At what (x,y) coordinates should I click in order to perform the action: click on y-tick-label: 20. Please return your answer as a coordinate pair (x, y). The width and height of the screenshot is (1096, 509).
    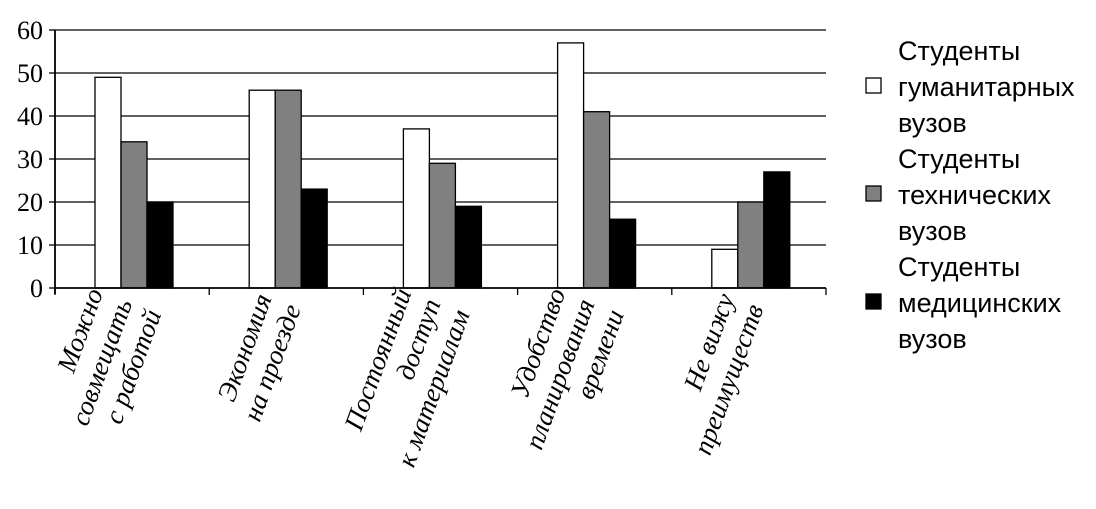
    Looking at the image, I should click on (30, 202).